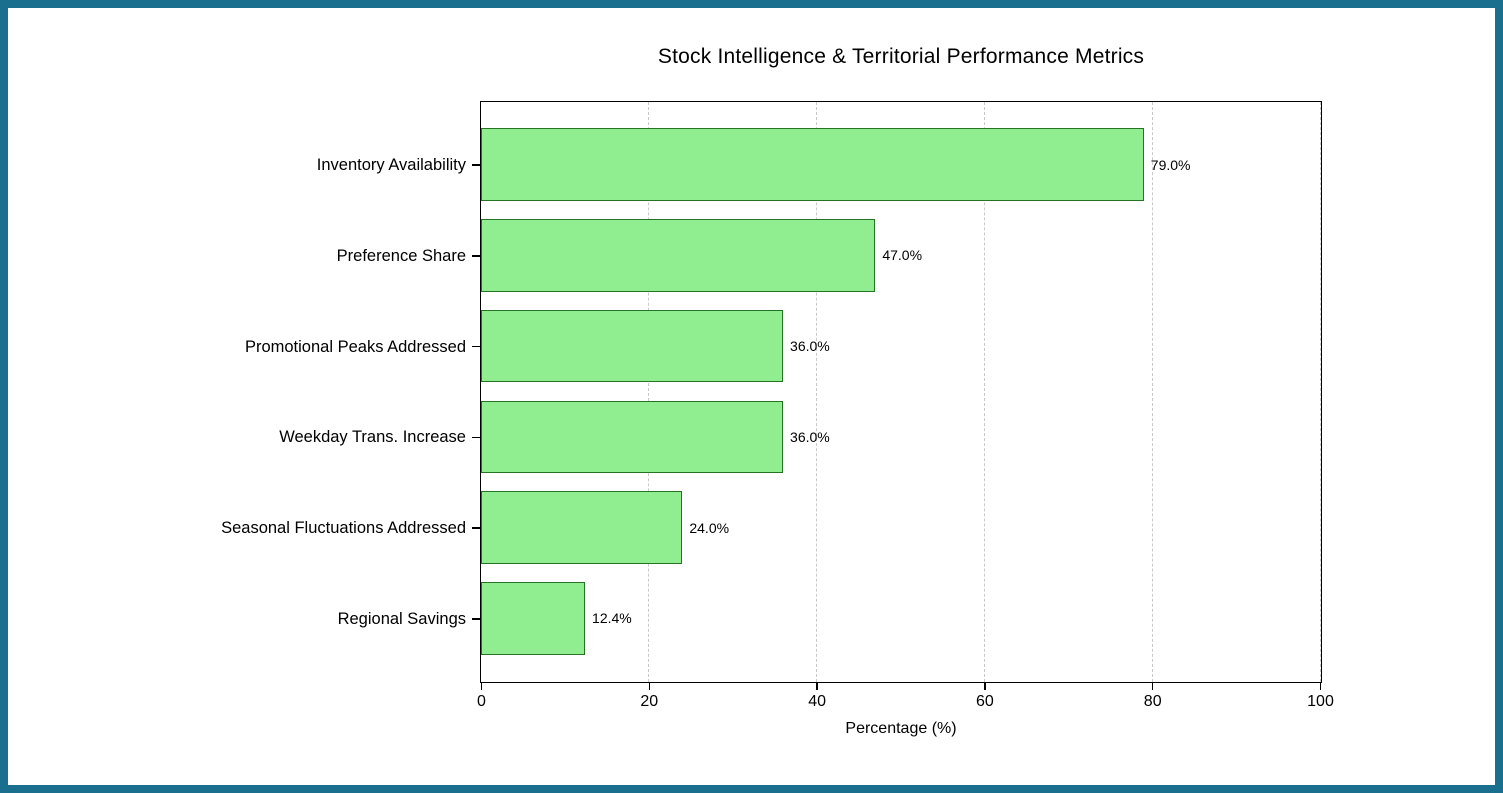 The height and width of the screenshot is (793, 1503). Describe the element at coordinates (481, 701) in the screenshot. I see `x-tick-label: 0` at that location.